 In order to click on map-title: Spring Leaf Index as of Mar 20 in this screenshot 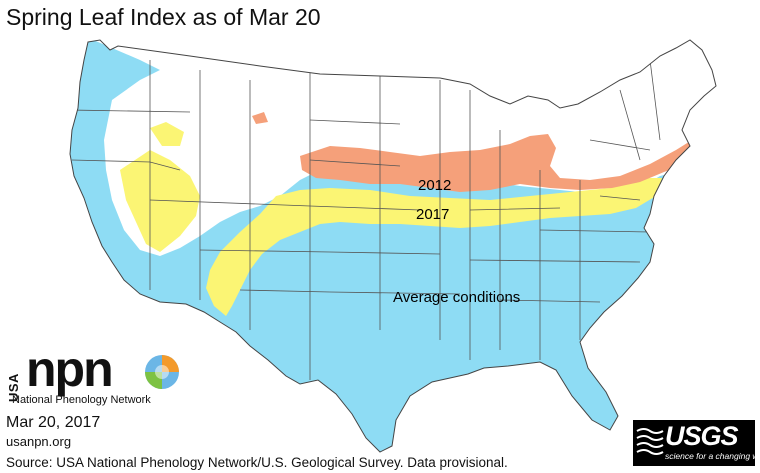, I will do `click(163, 17)`.